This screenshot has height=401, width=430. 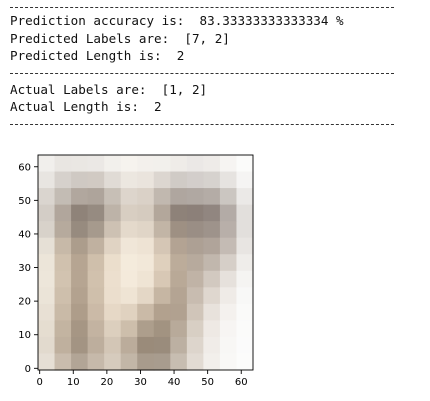 I want to click on y-tick-label: 60, so click(x=24, y=167).